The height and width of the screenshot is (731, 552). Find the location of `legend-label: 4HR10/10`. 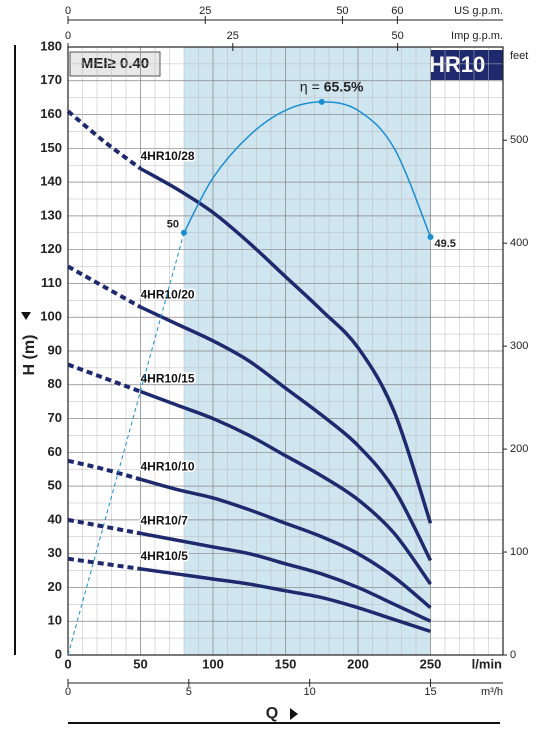

legend-label: 4HR10/10 is located at coordinates (168, 467).